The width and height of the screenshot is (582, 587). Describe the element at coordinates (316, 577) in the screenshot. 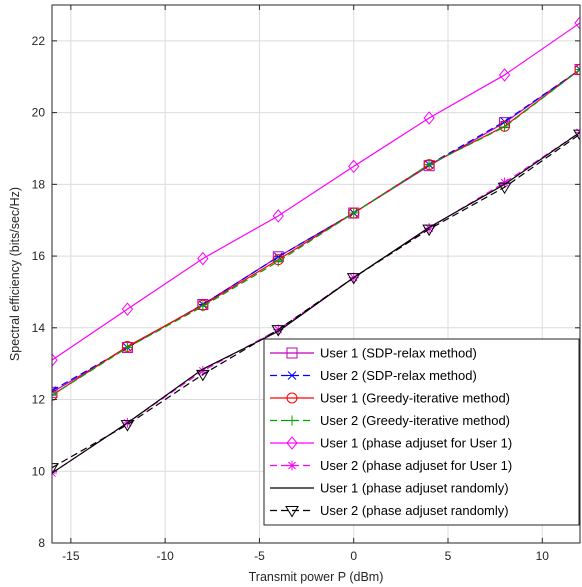

I see `x-axis-label: Transmit power P (dBm)` at that location.